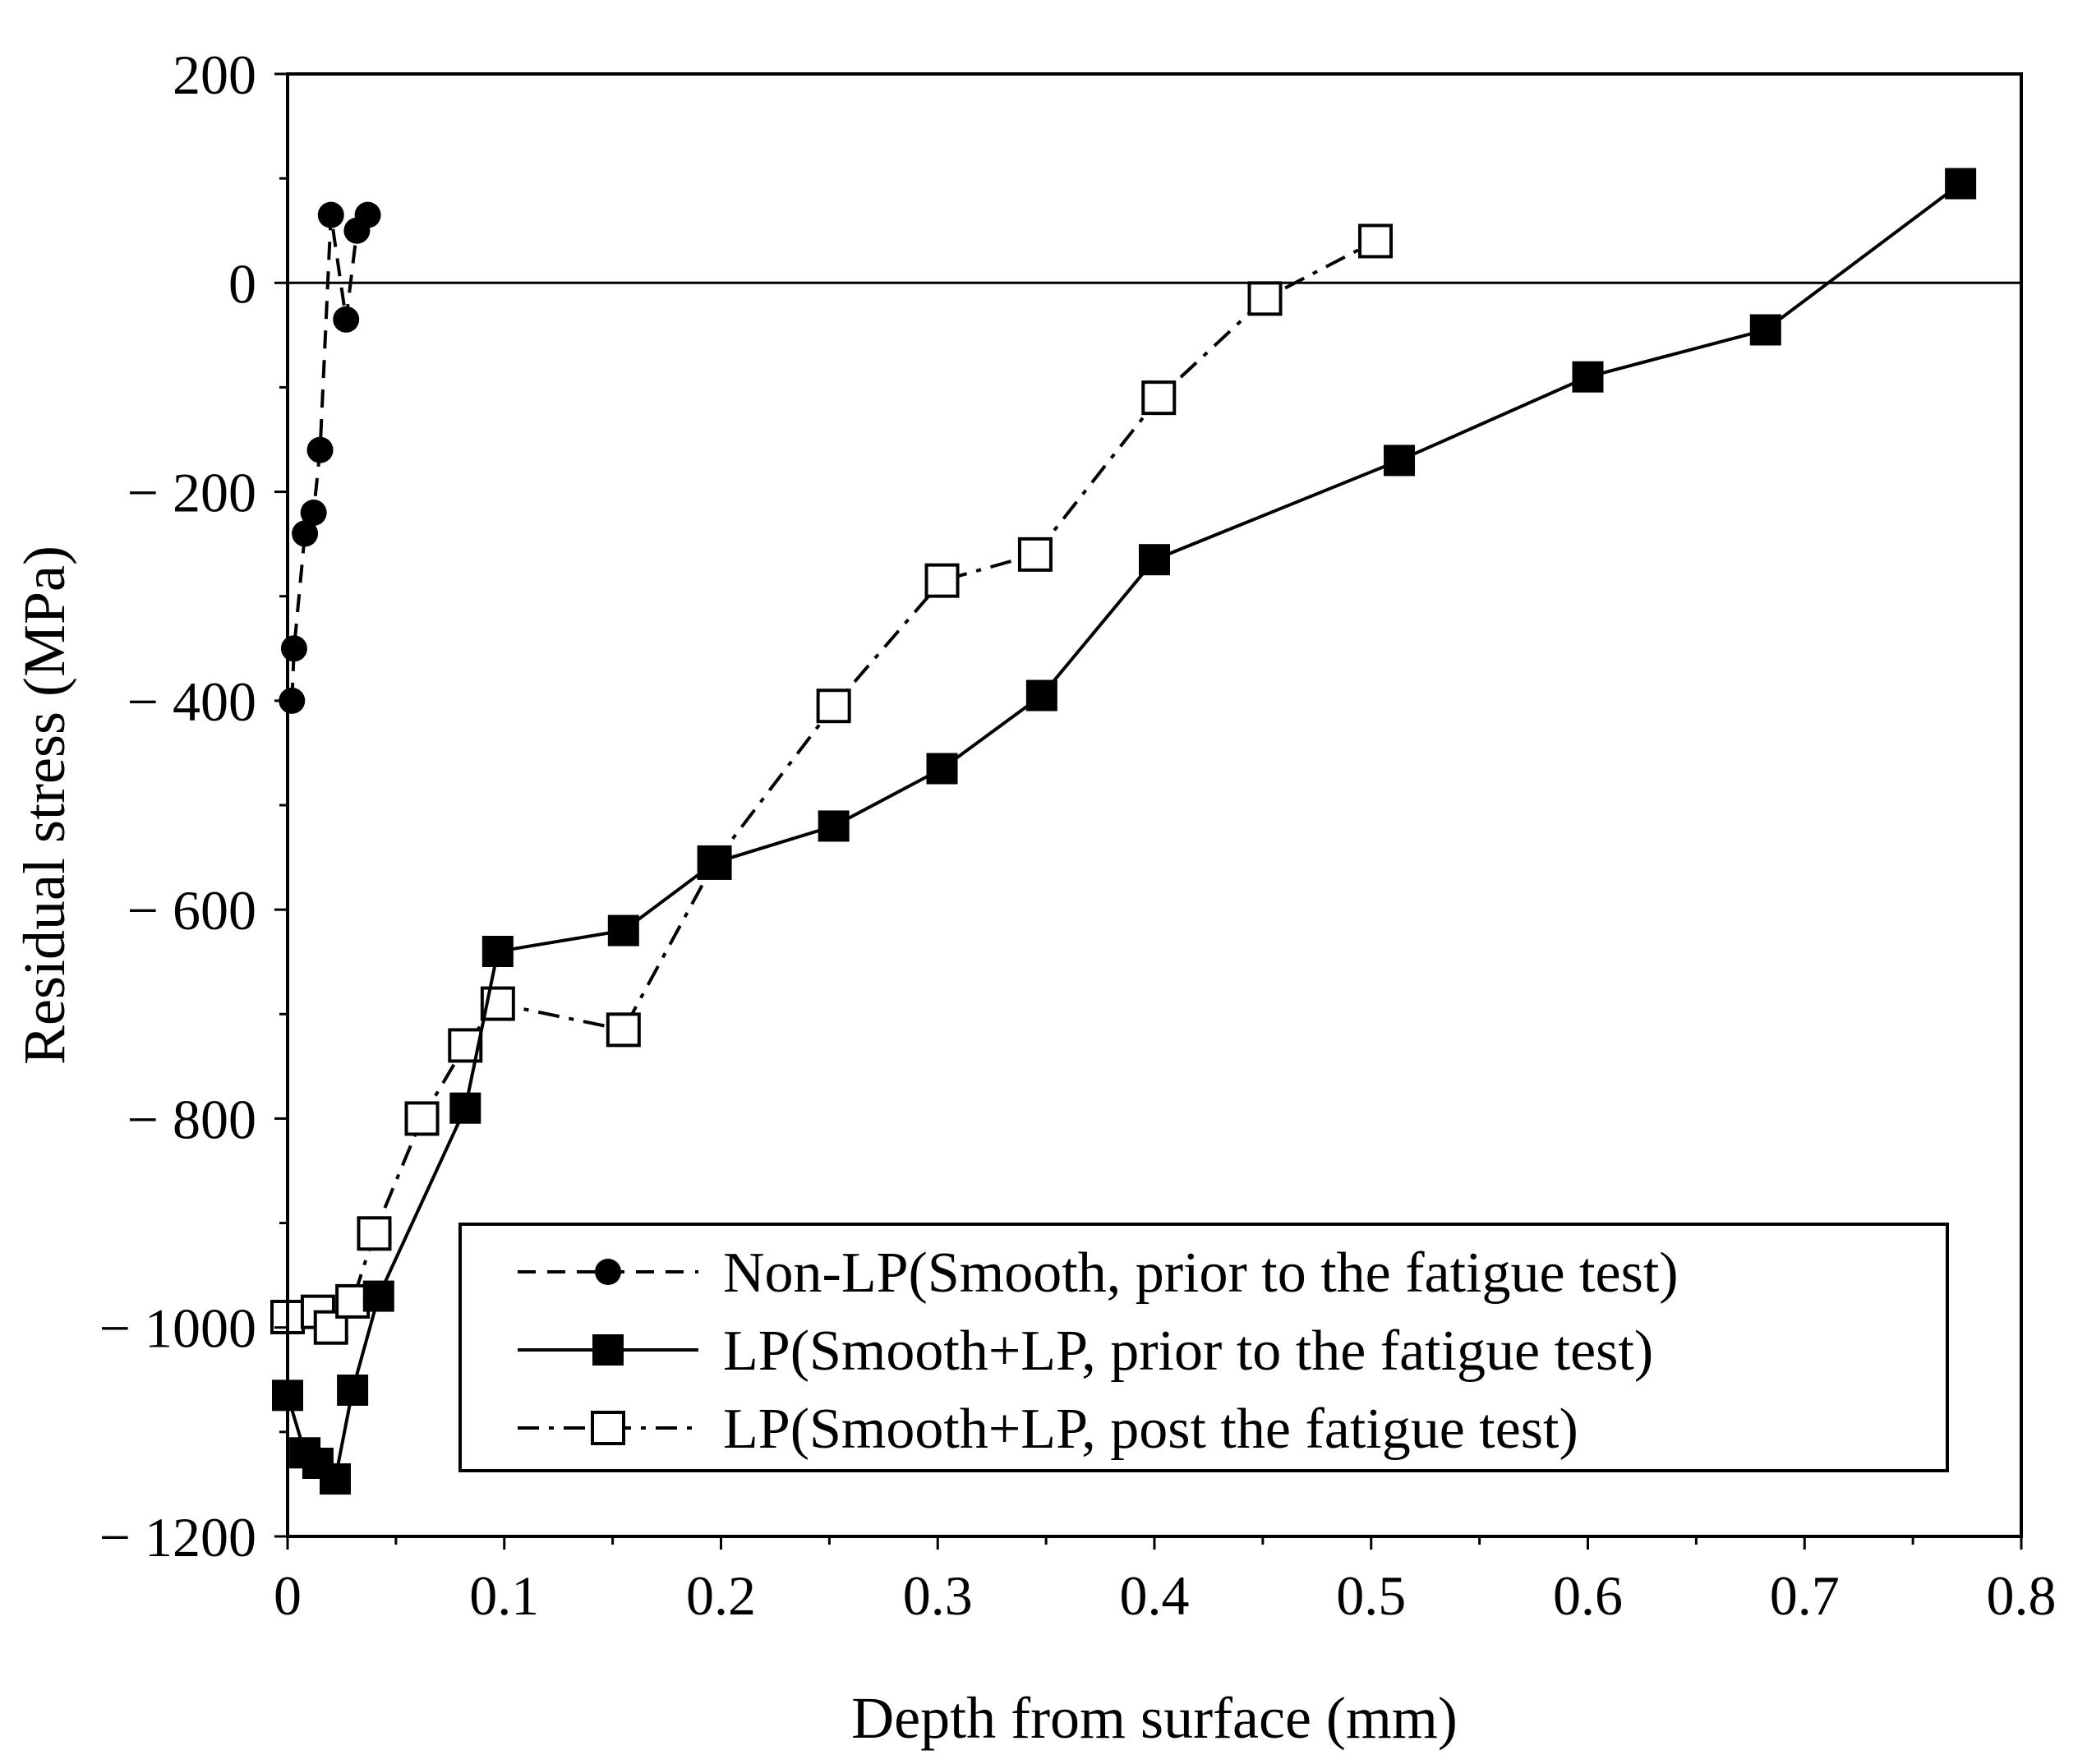 This screenshot has height=1764, width=2087. I want to click on legend-box, so click(1203, 1347).